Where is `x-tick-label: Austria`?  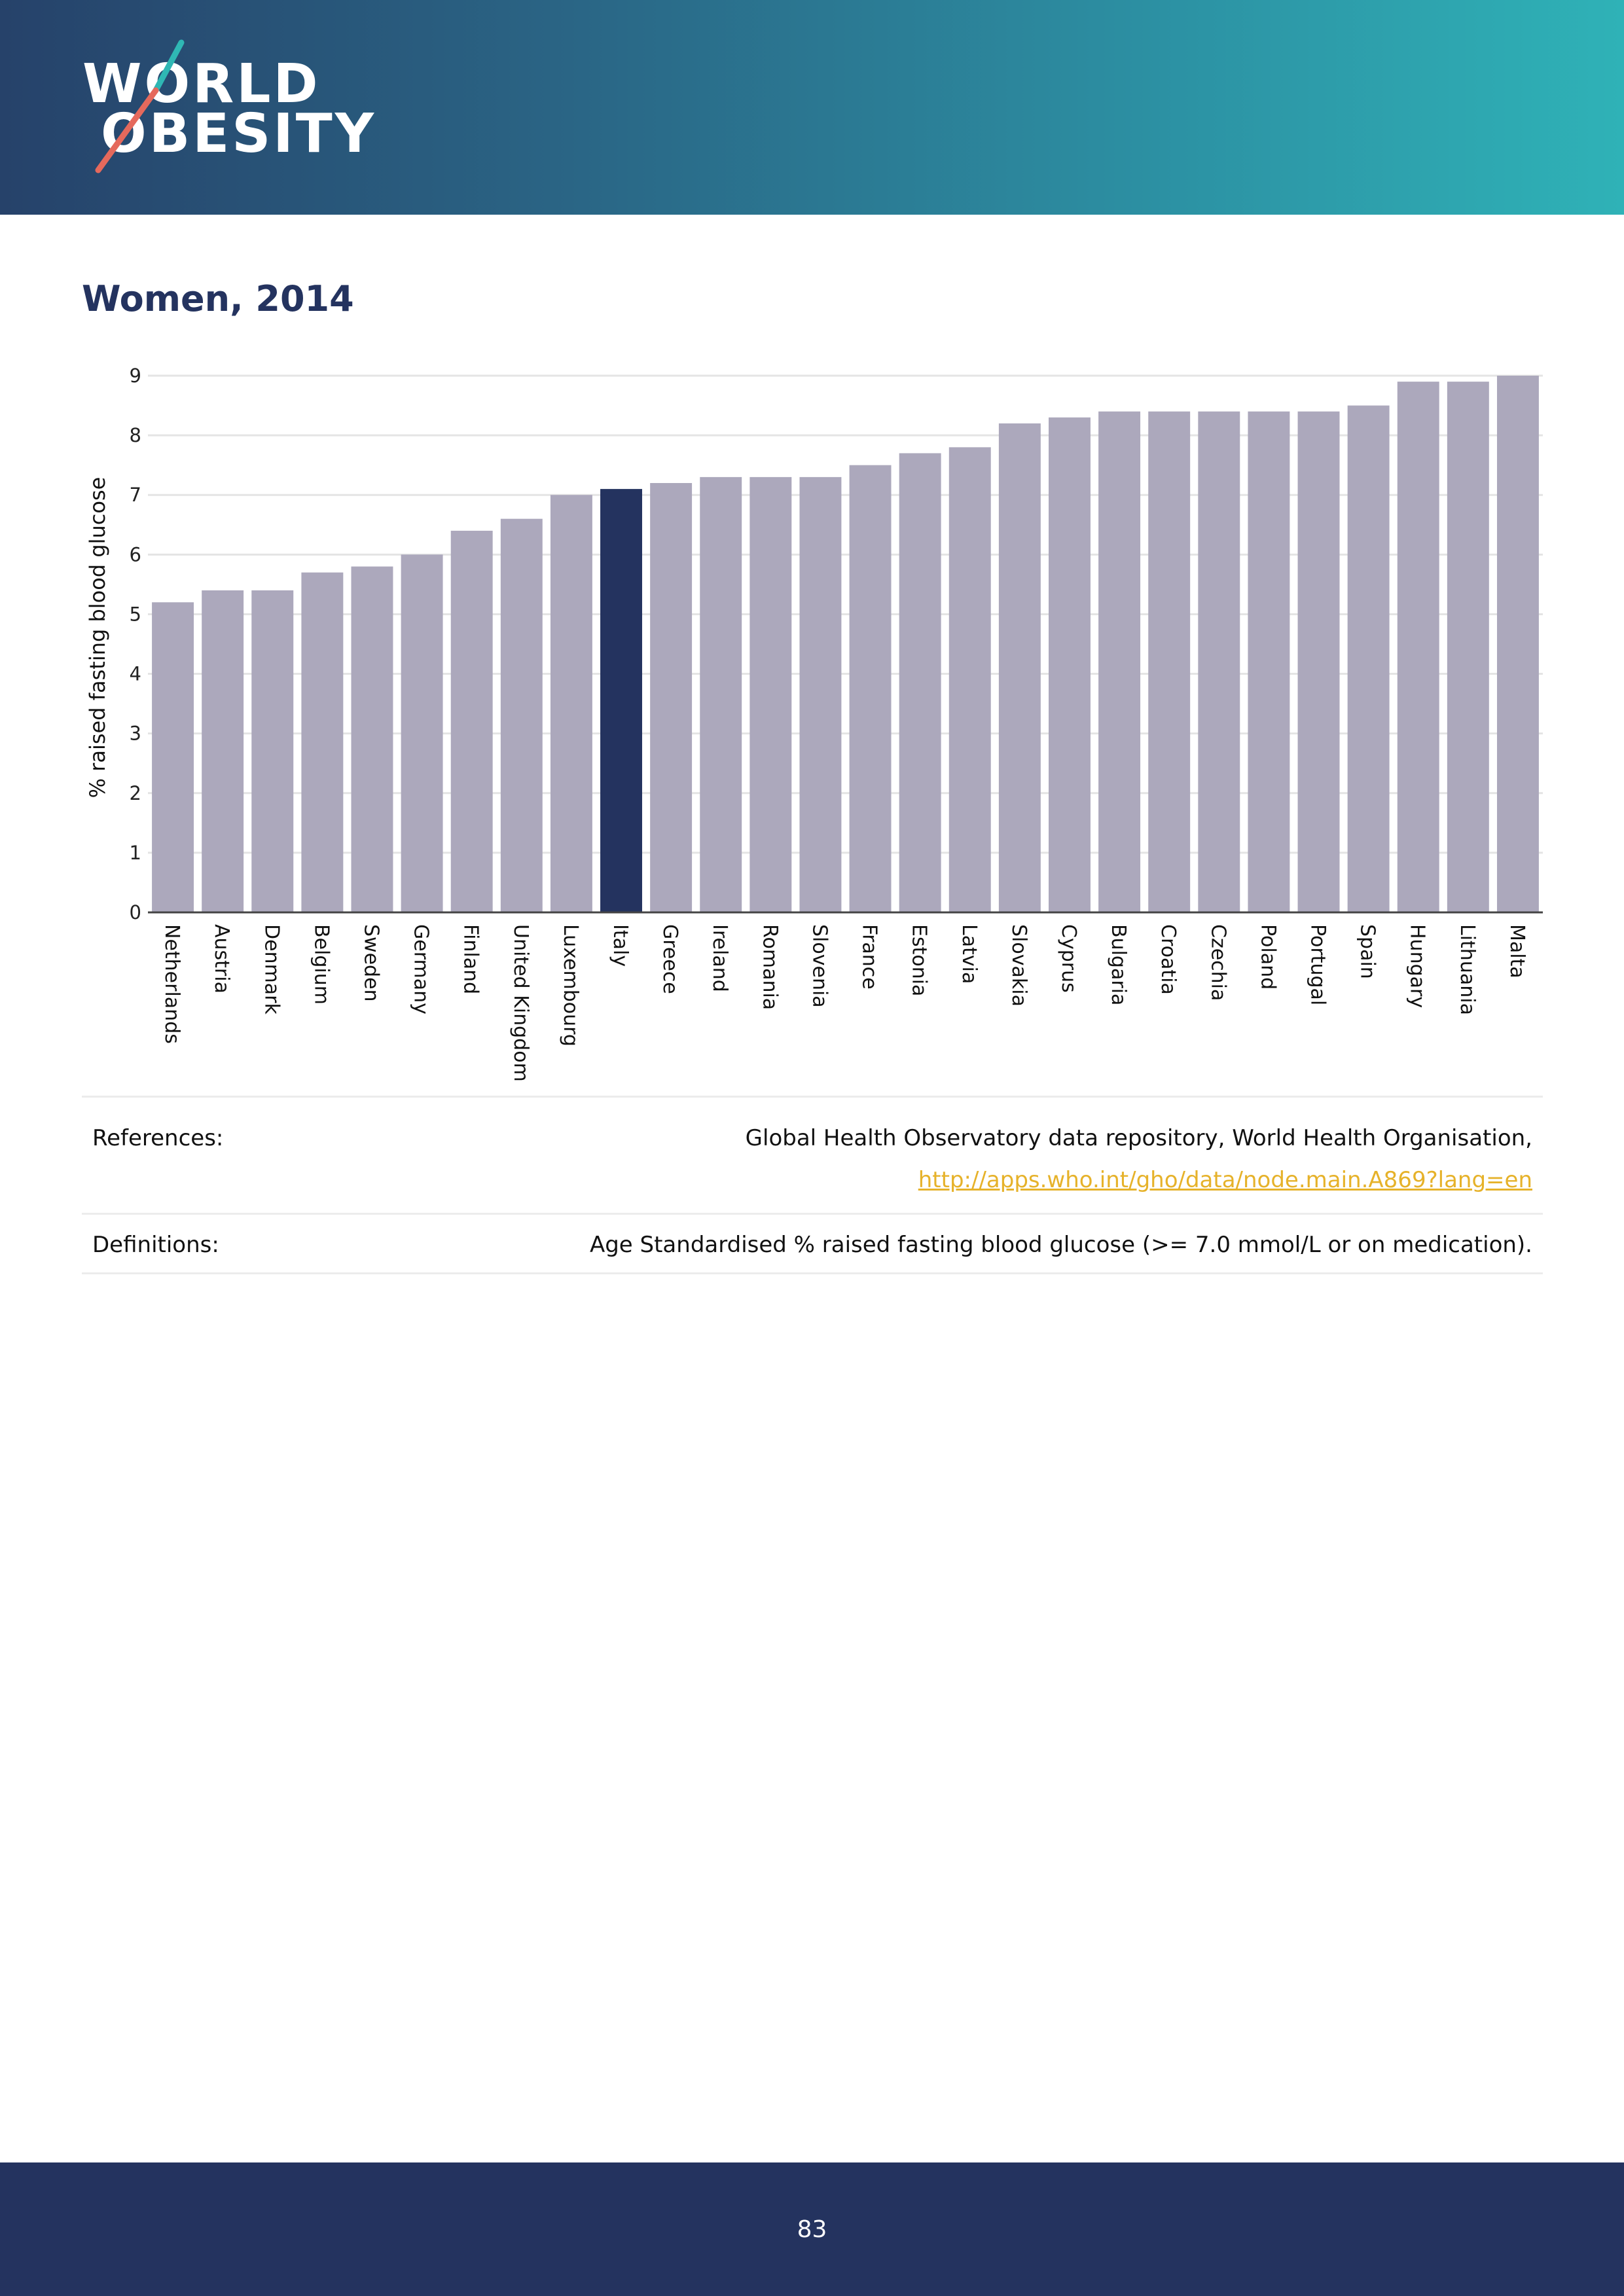 x-tick-label: Austria is located at coordinates (221, 959).